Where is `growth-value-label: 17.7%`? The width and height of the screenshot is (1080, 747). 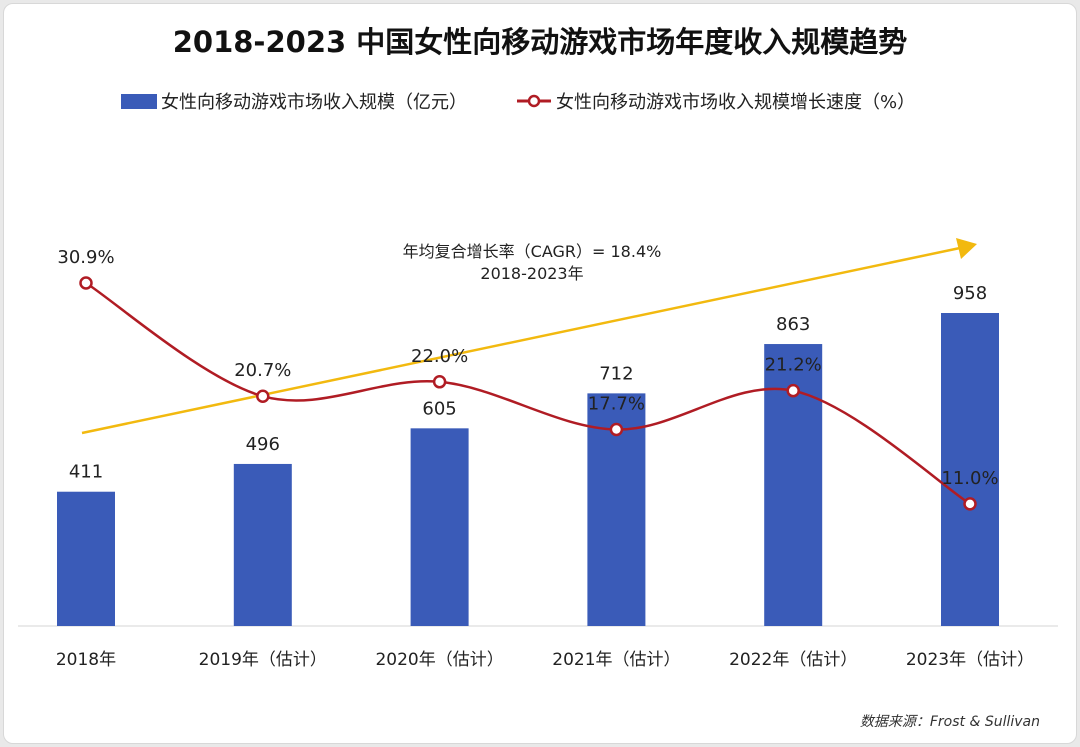
growth-value-label: 17.7% is located at coordinates (616, 404).